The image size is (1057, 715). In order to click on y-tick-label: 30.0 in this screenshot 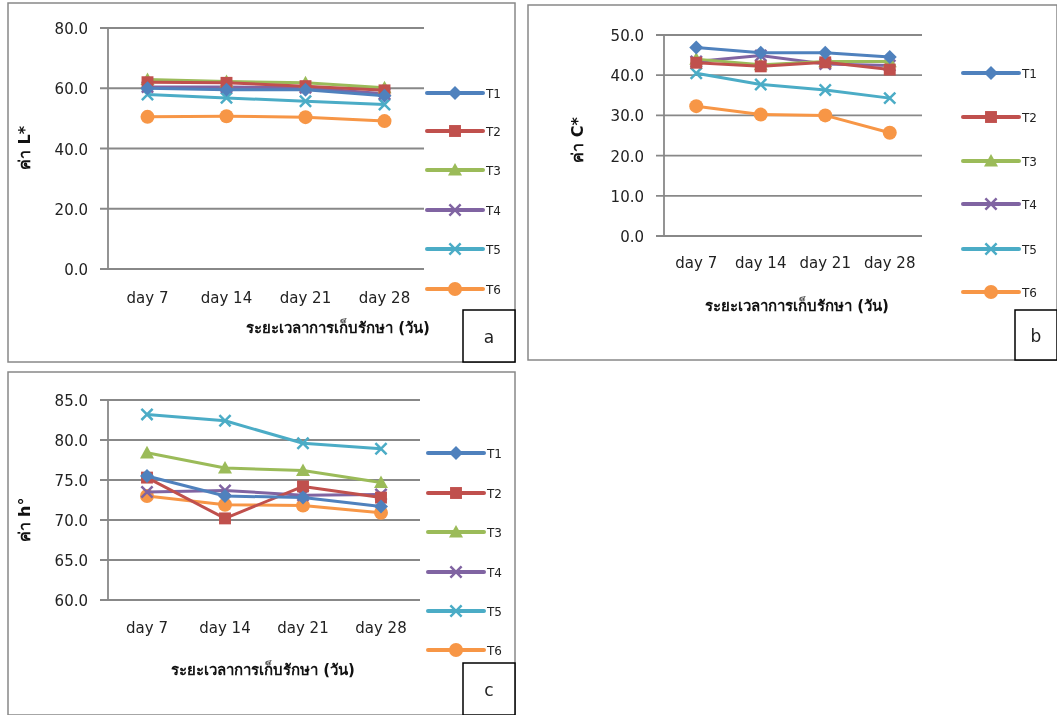, I will do `click(627, 116)`.